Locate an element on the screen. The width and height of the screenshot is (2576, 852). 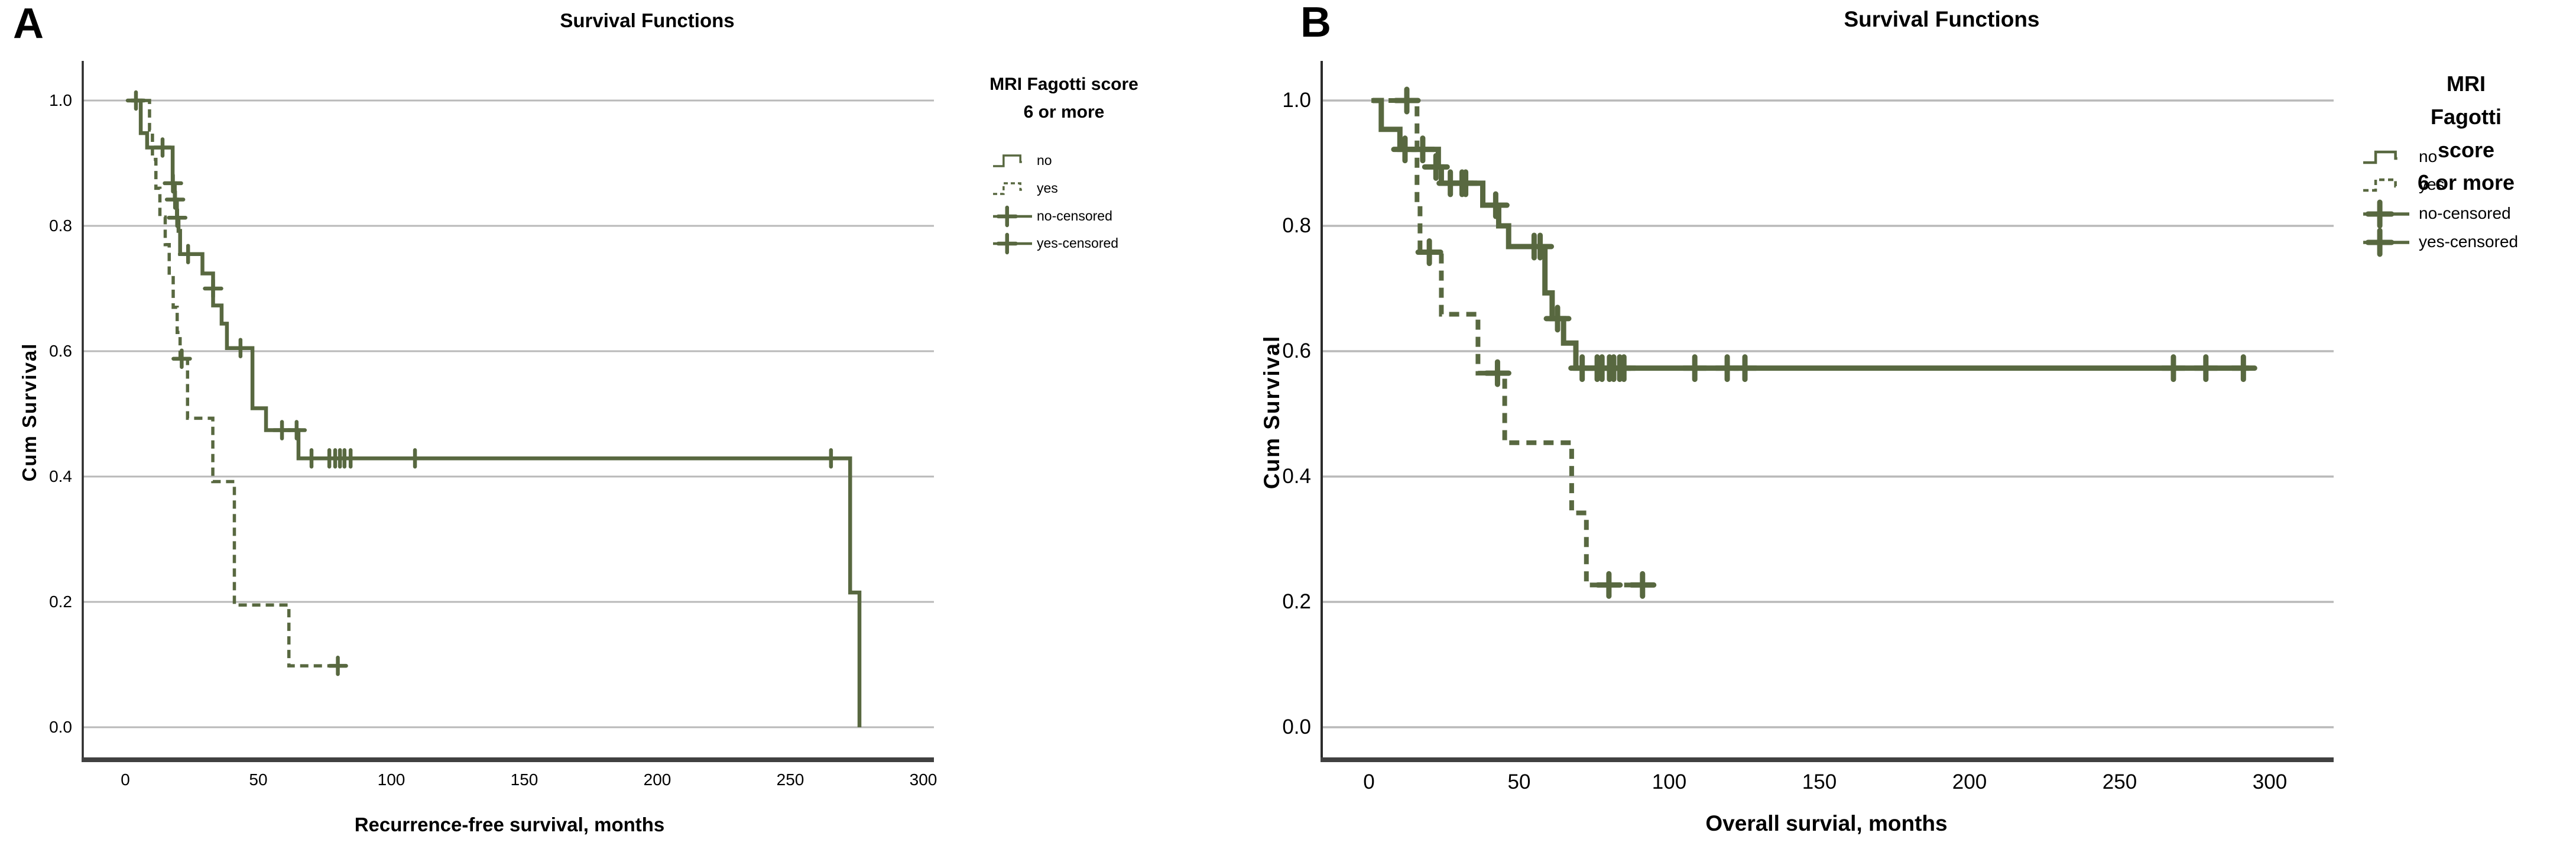
x-axis-label: Recurrence-free survival, months is located at coordinates (509, 825).